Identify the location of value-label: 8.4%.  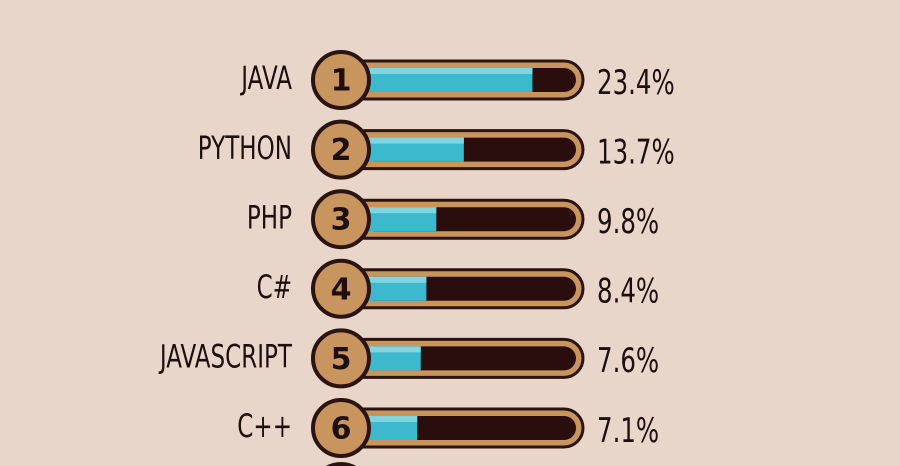
(628, 291).